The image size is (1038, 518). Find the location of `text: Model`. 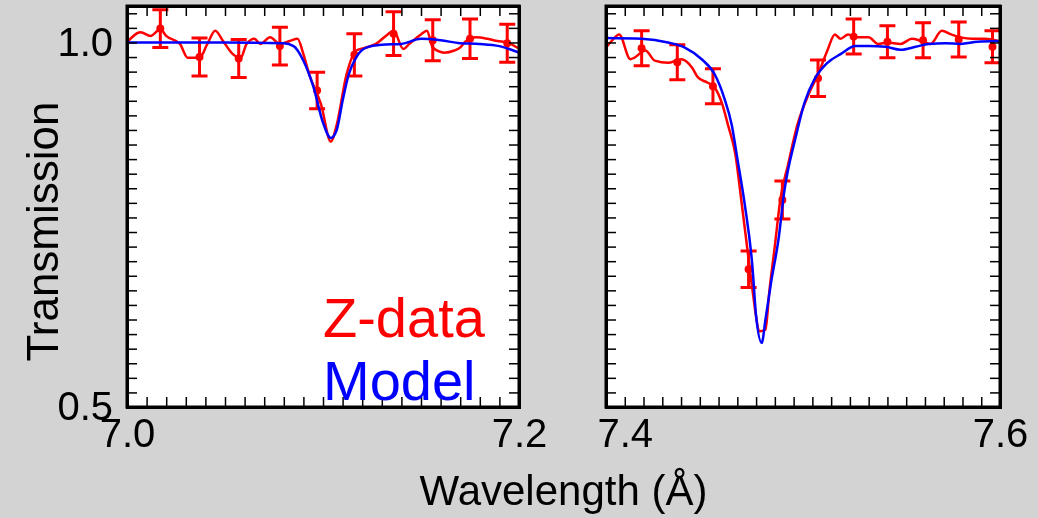

text: Model is located at coordinates (399, 380).